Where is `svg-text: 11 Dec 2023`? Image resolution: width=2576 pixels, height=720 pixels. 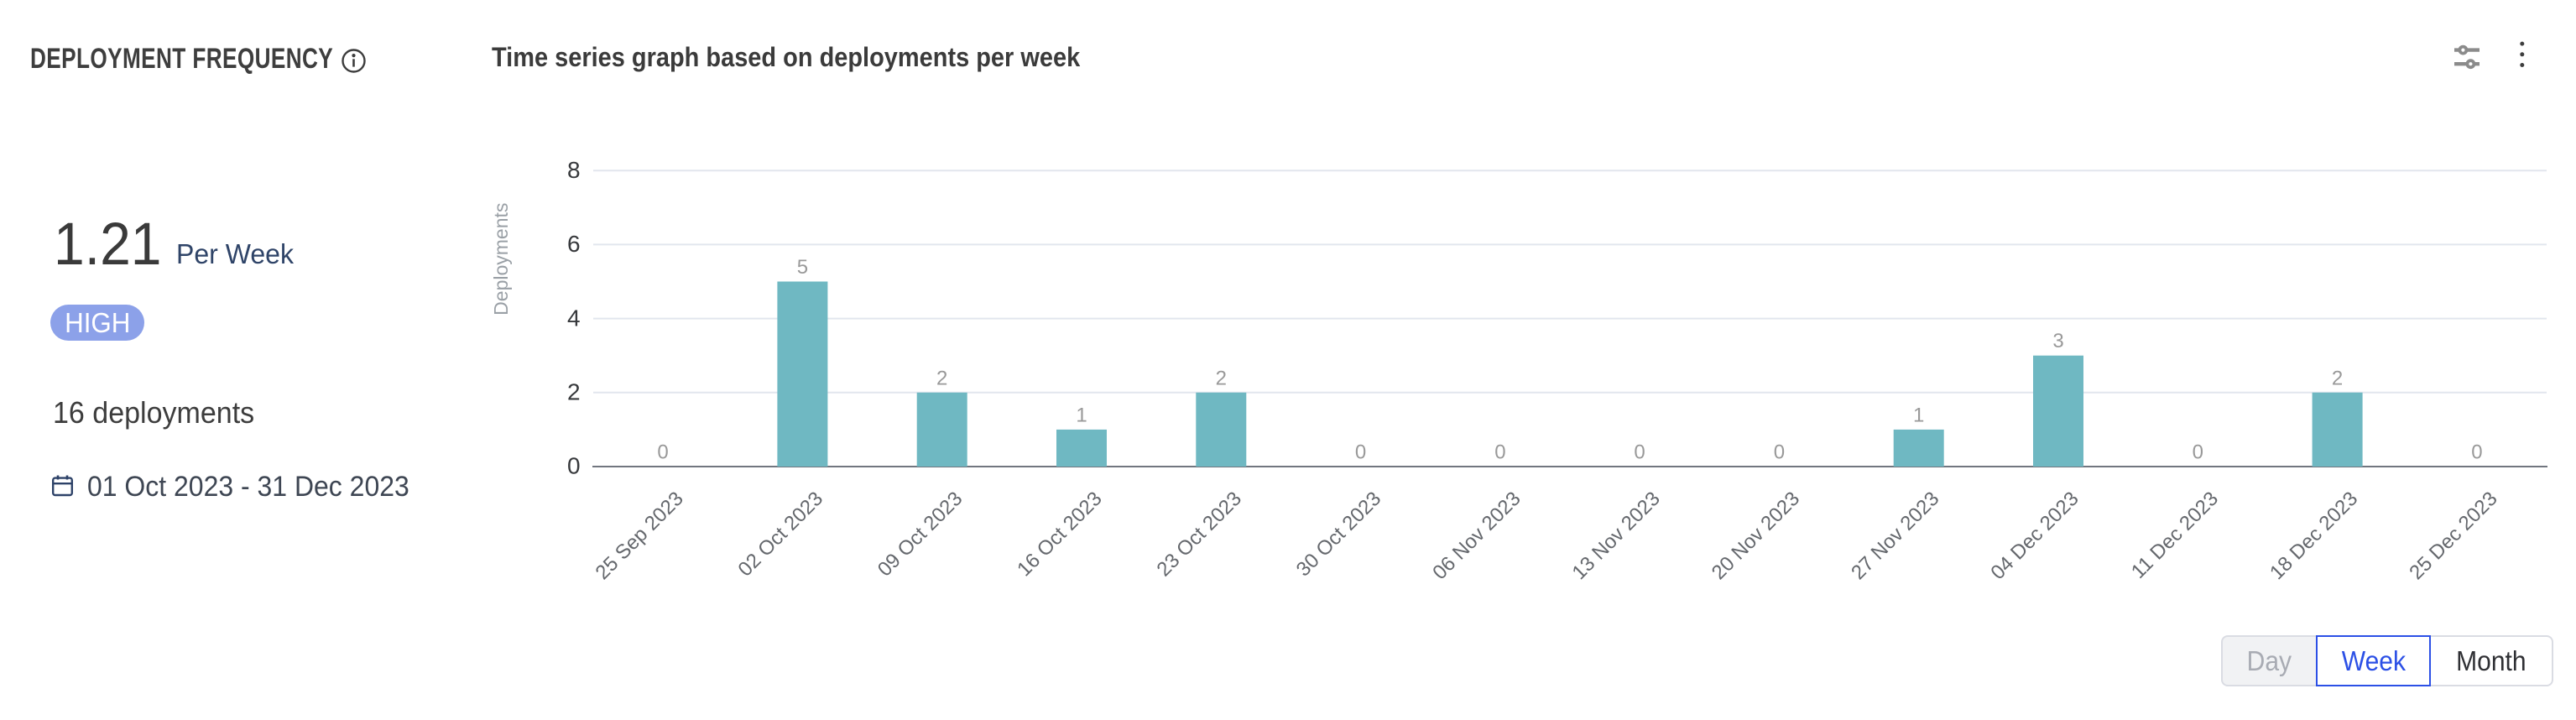
svg-text: 11 Dec 2023 is located at coordinates (2175, 535).